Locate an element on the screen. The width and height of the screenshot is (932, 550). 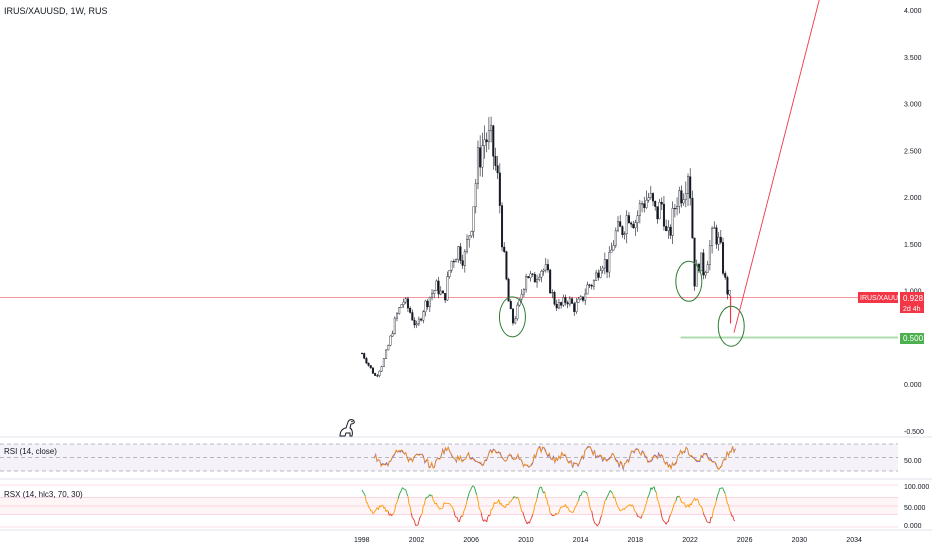
support-tag-value: 0.500 is located at coordinates (913, 338).